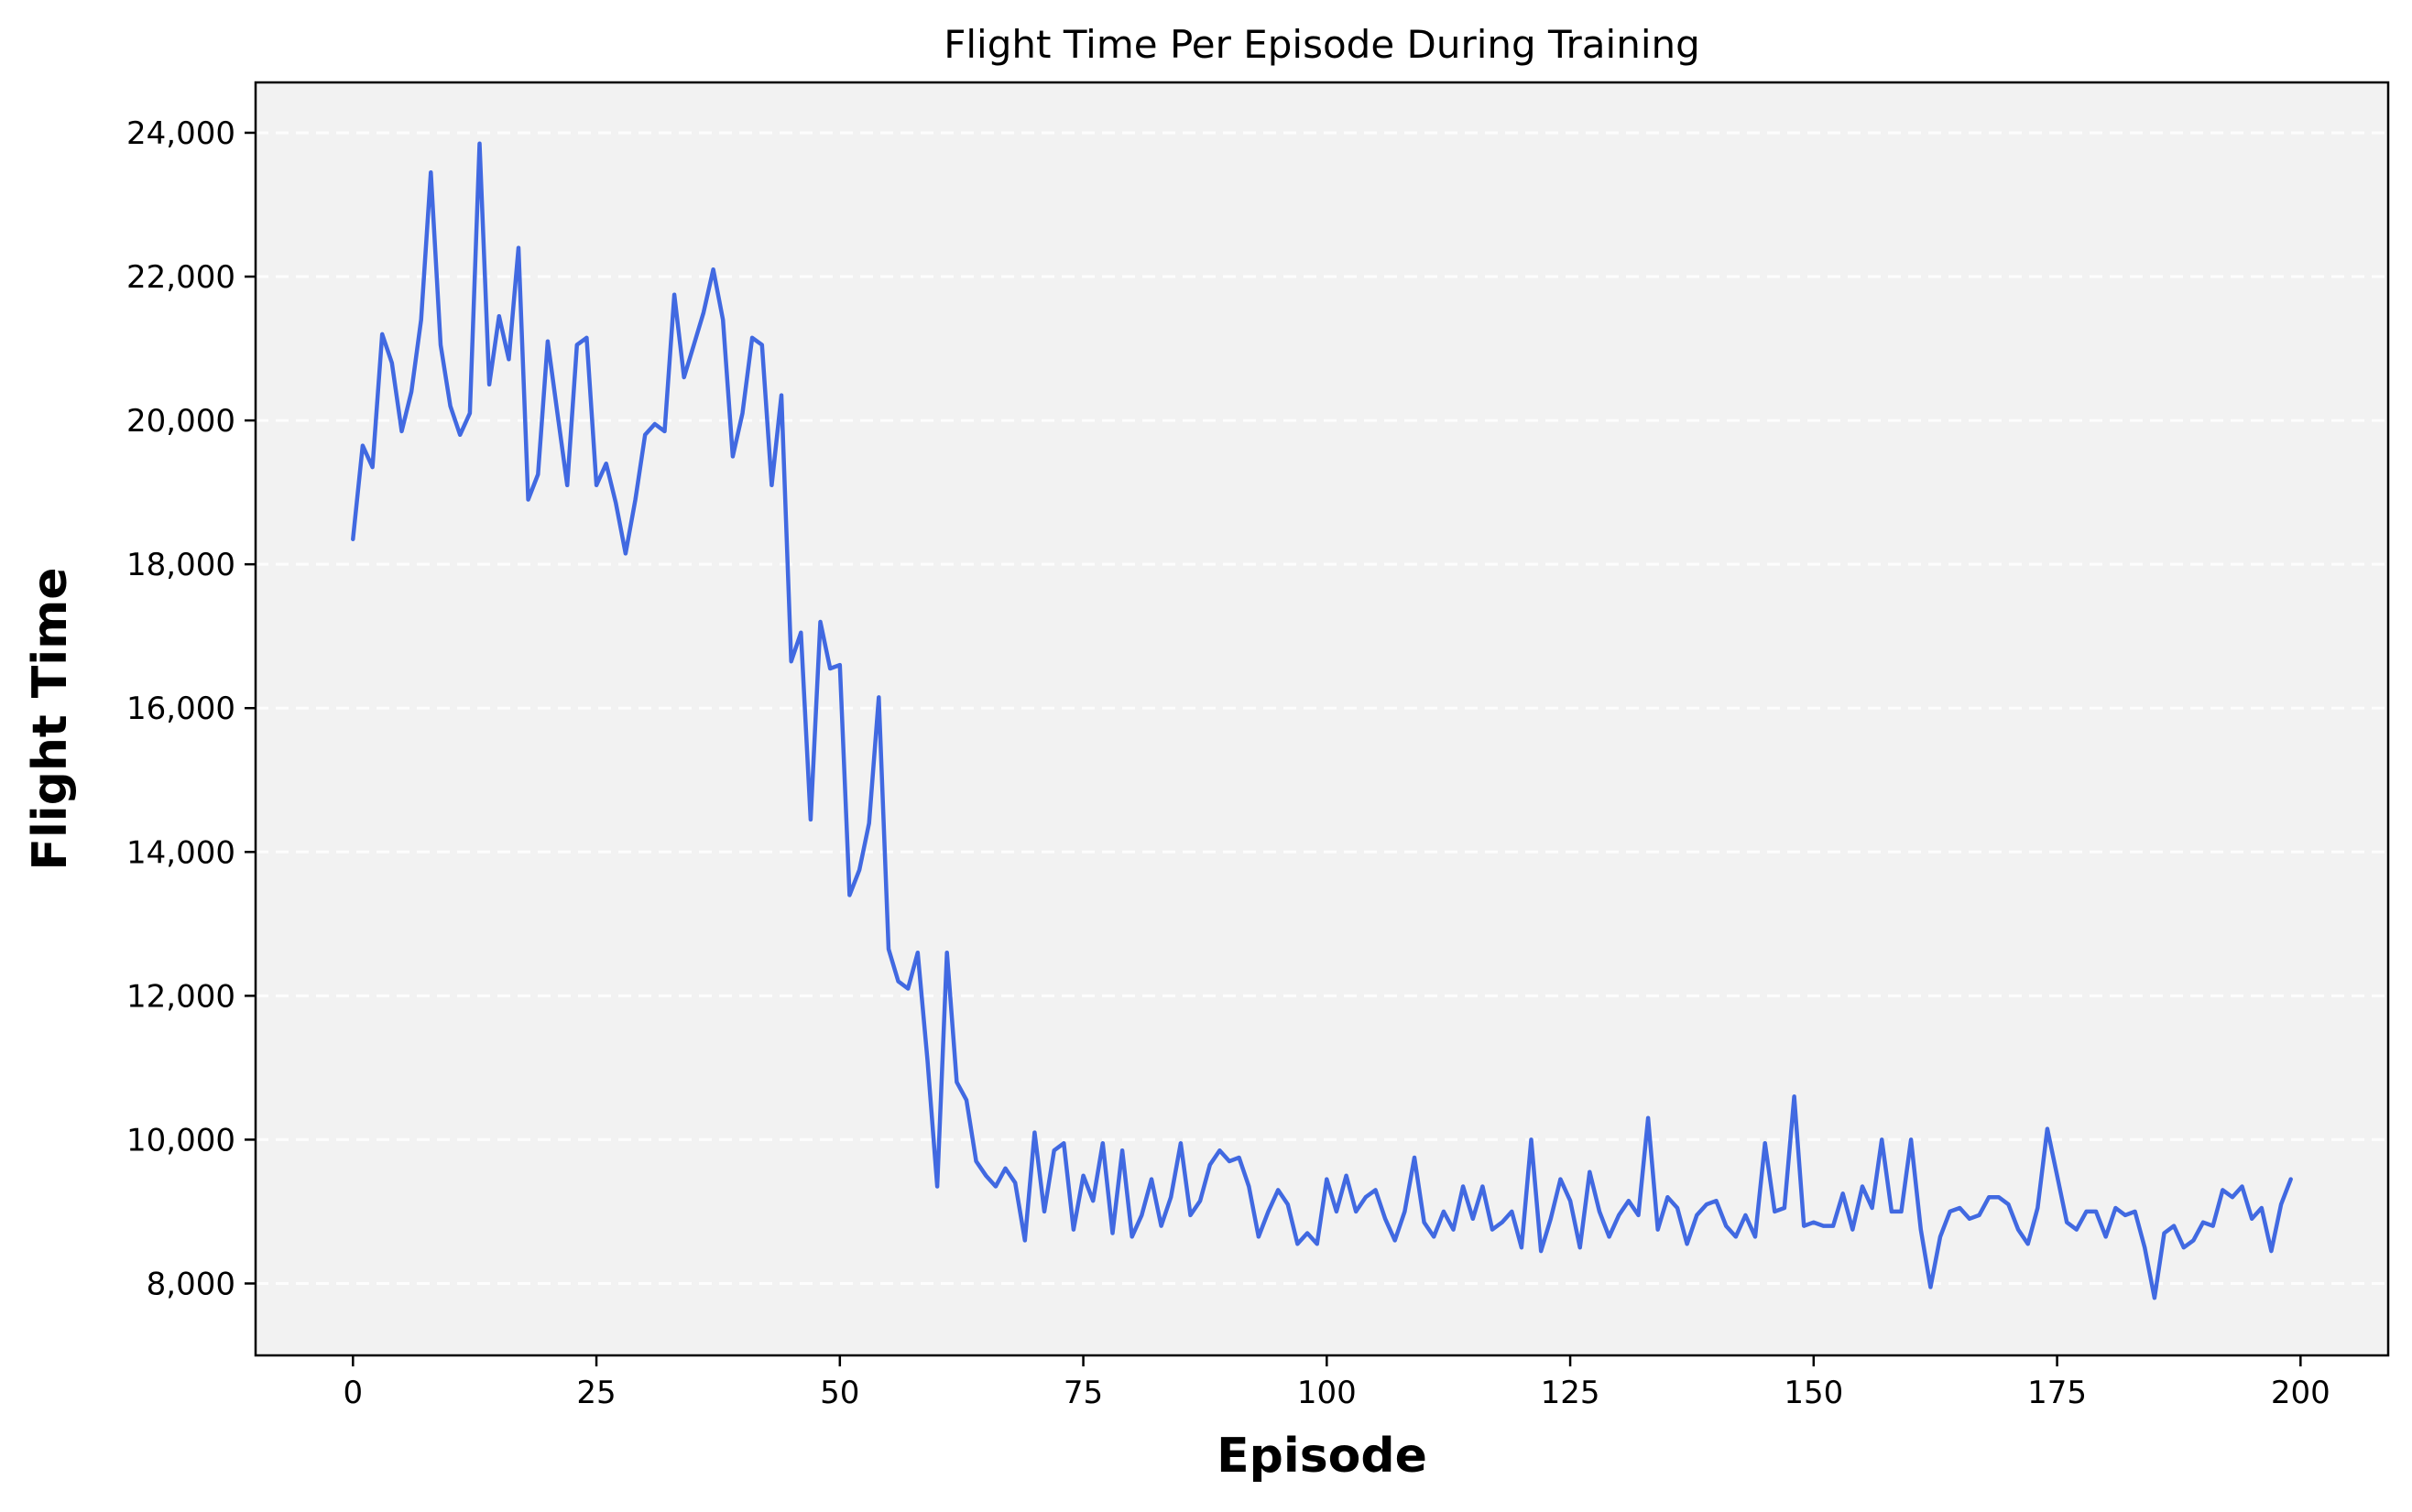  What do you see at coordinates (840, 1393) in the screenshot?
I see `x-tick-label: 50` at bounding box center [840, 1393].